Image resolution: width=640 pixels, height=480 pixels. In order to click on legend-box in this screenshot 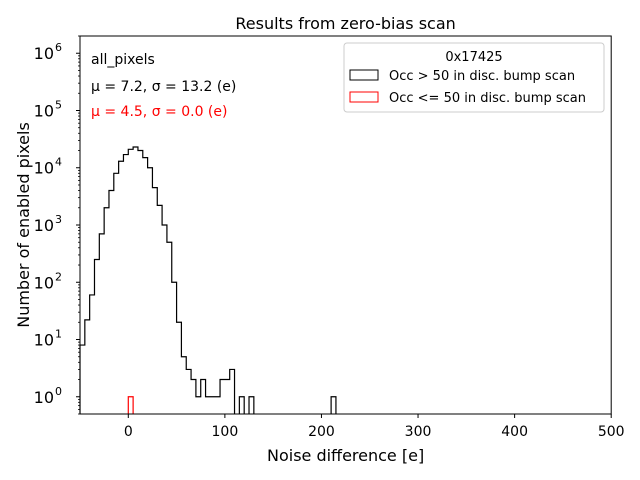, I will do `click(474, 77)`.